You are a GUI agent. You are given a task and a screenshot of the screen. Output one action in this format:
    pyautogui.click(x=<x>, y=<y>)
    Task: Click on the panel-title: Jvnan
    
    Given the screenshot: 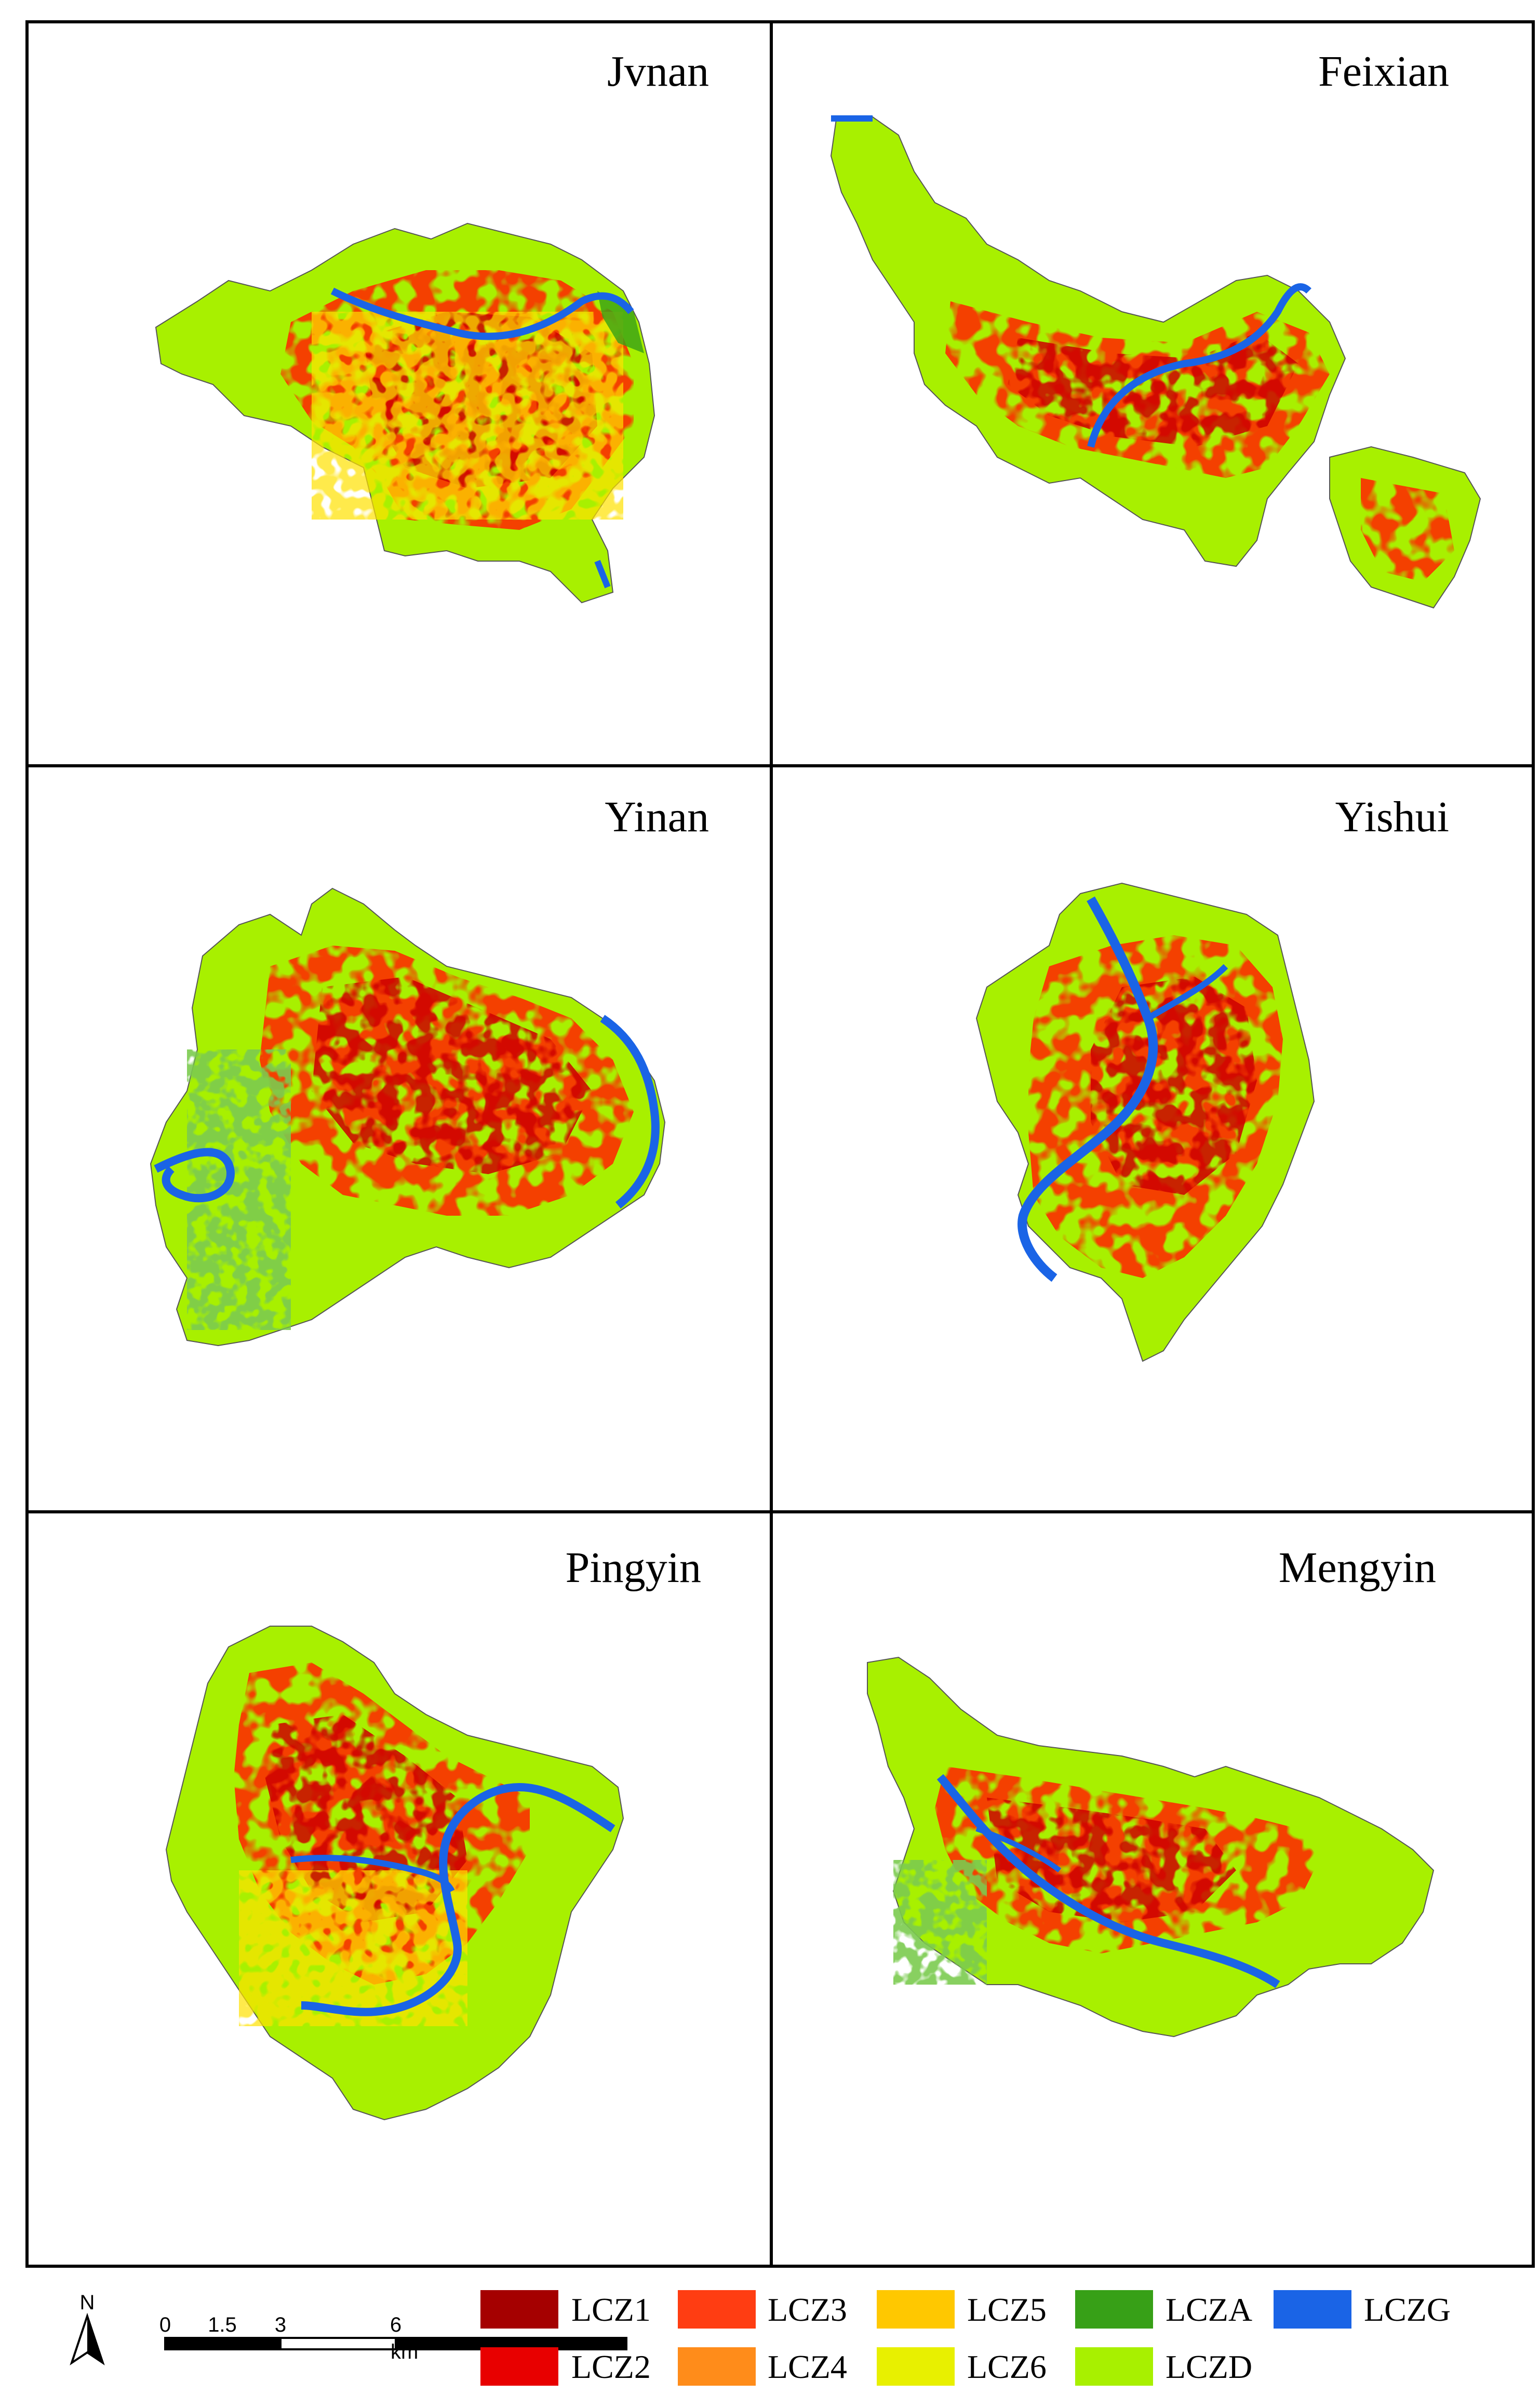 What is the action you would take?
    pyautogui.click(x=658, y=72)
    